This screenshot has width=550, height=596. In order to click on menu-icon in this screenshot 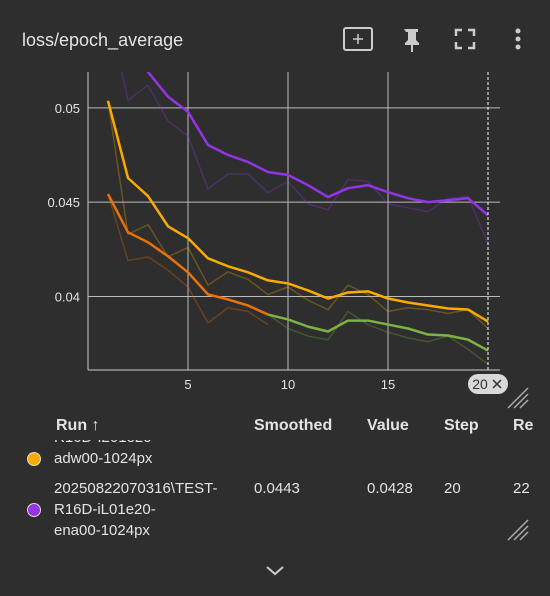, I will do `click(518, 39)`.